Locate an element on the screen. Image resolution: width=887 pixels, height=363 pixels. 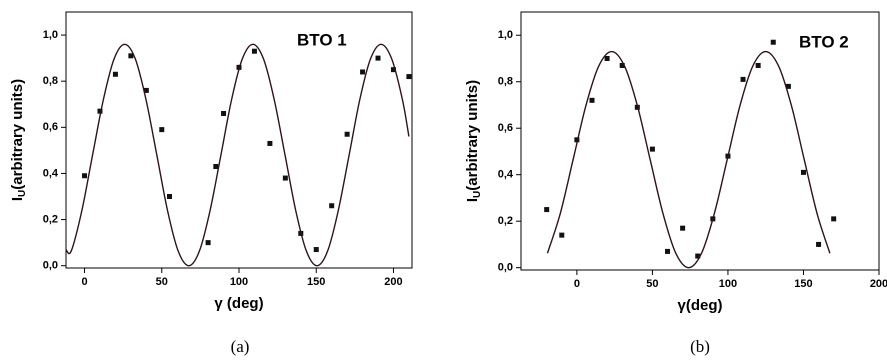
annotation: BTO 2 is located at coordinates (824, 41).